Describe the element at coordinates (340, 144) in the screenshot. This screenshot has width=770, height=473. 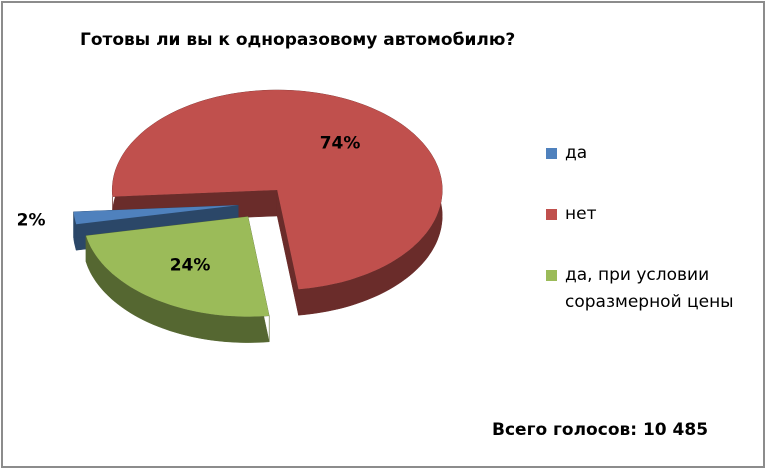
I see `data-label: 74%` at that location.